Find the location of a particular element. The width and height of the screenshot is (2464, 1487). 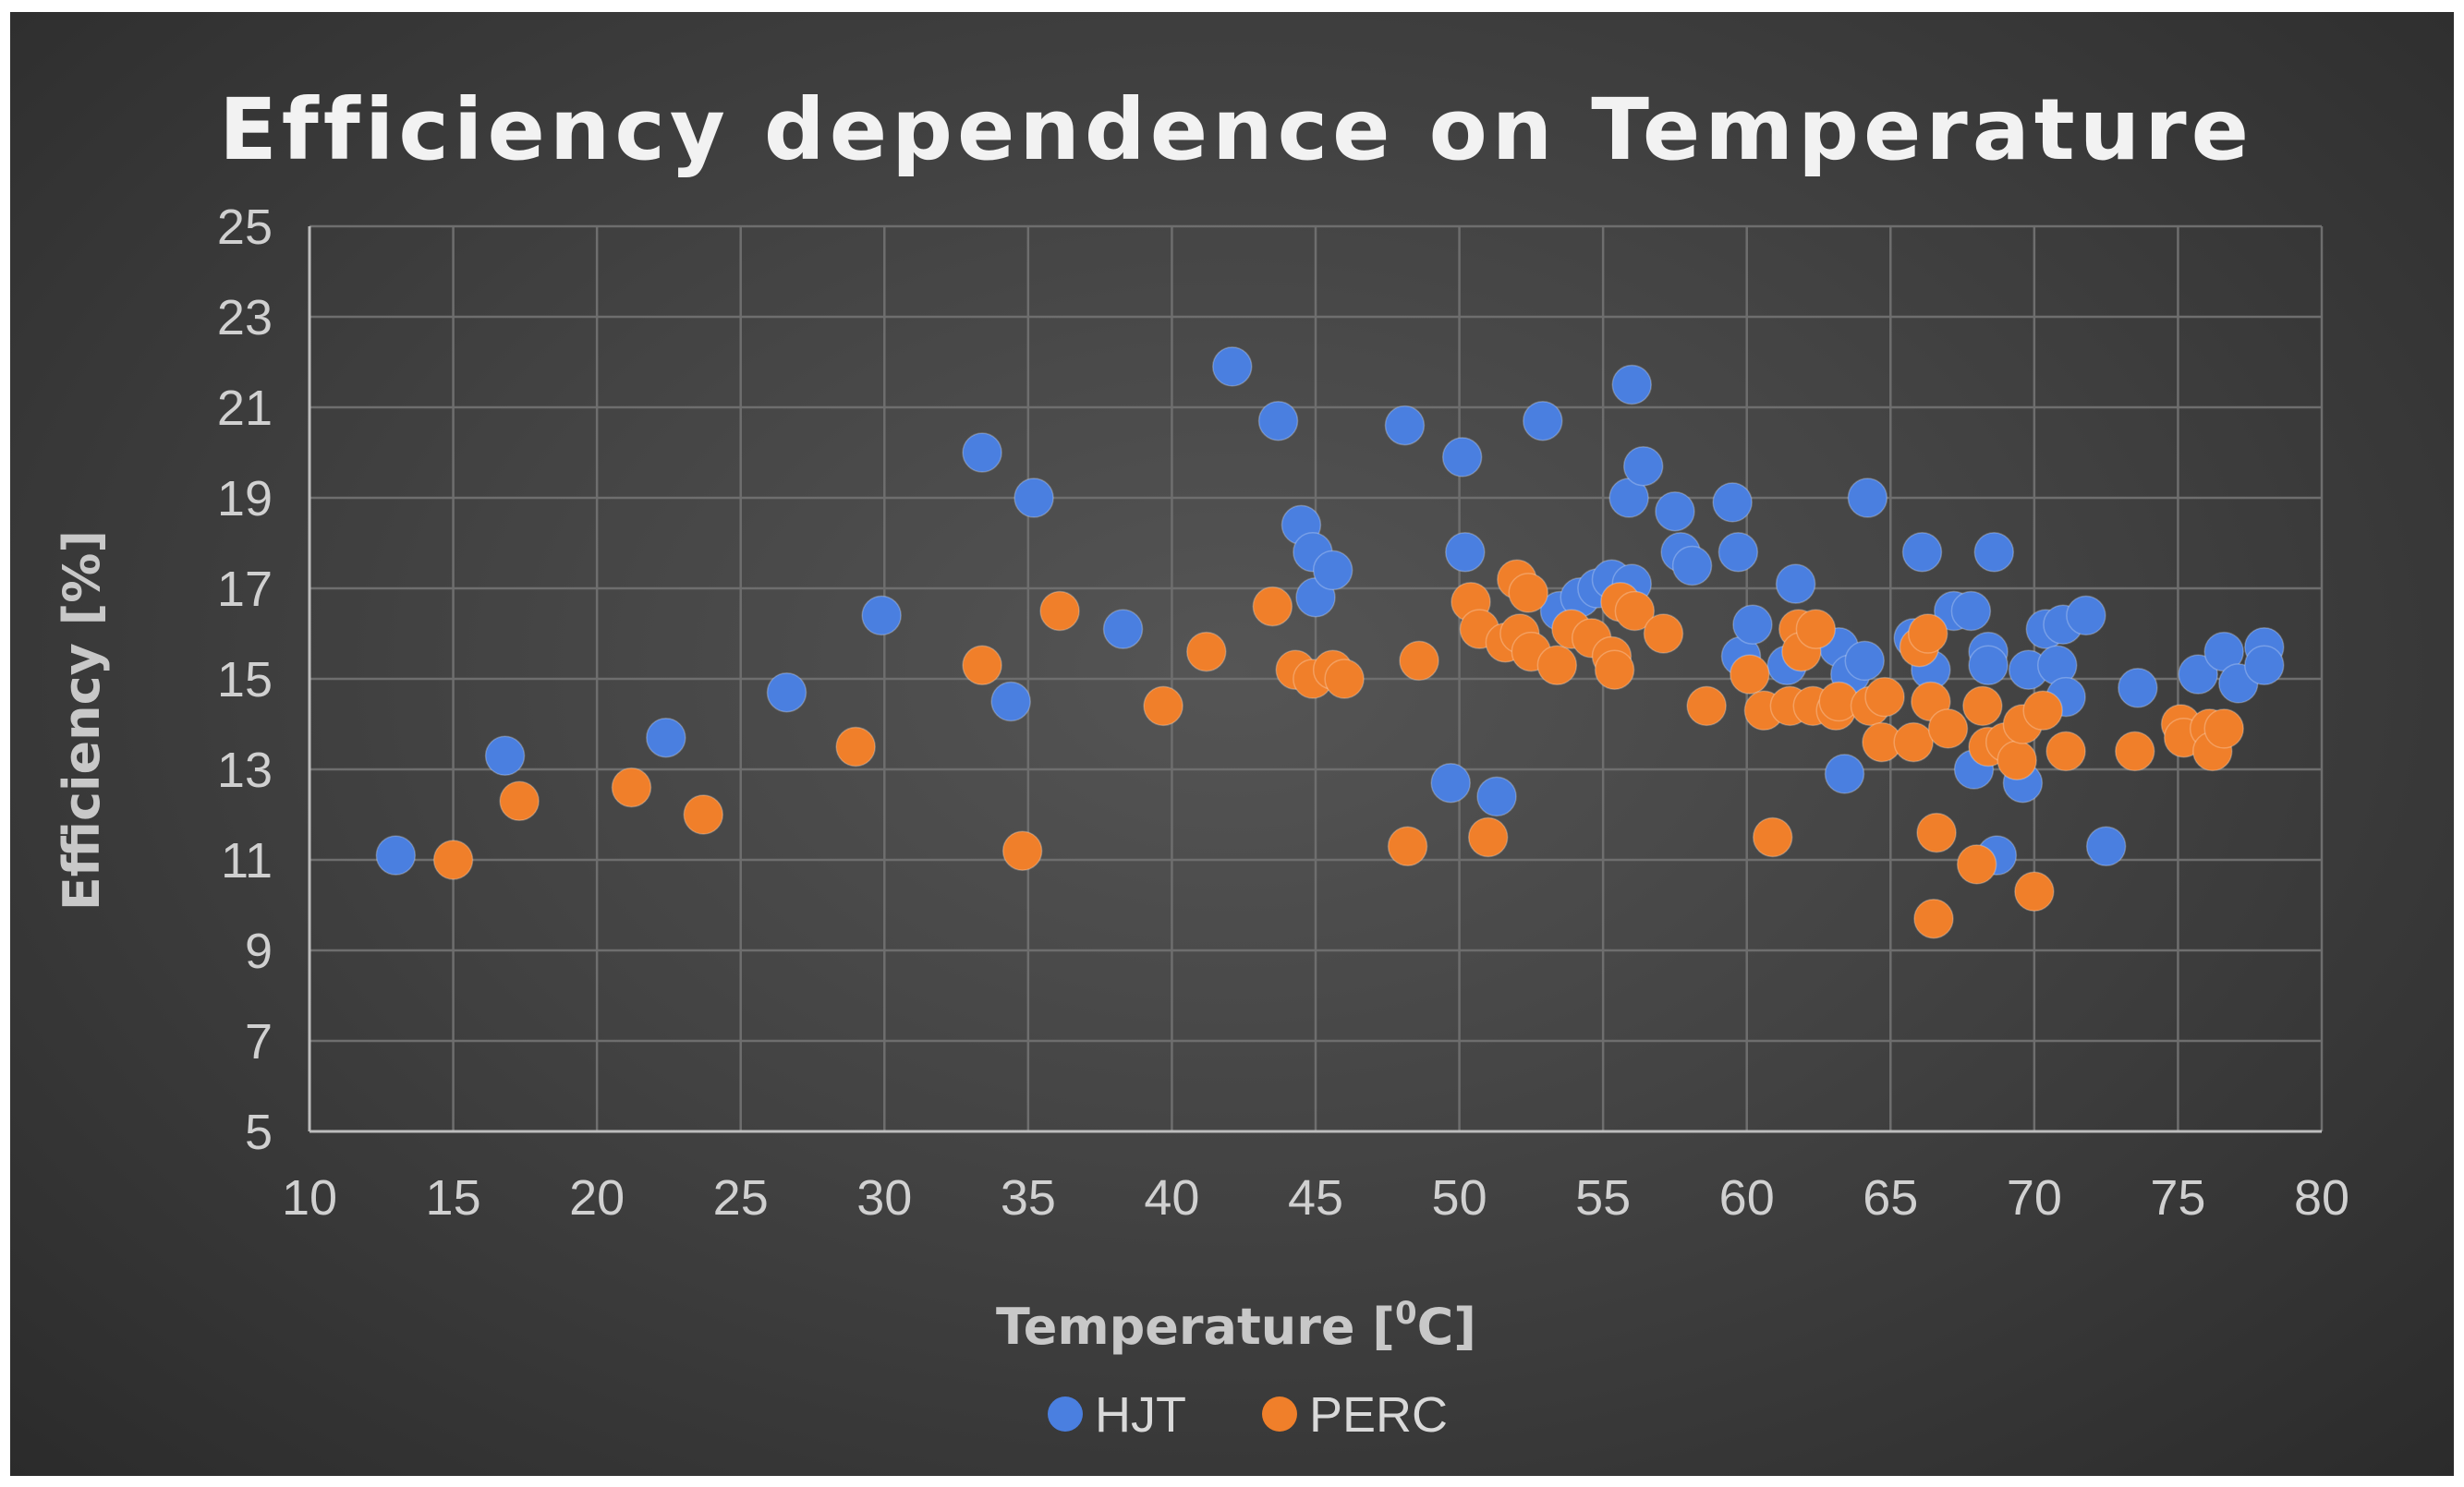

x-tick-label: 25 is located at coordinates (741, 1198).